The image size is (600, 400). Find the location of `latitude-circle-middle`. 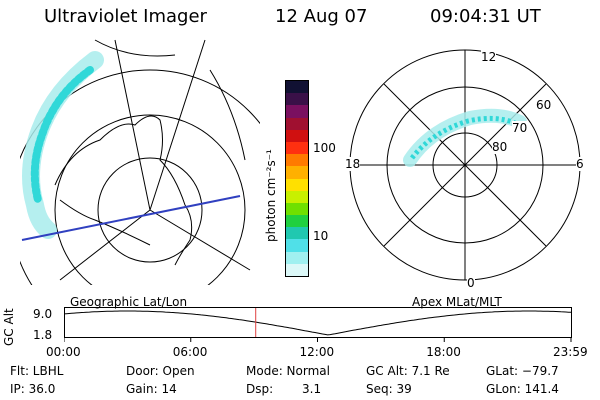

latitude-circle-middle is located at coordinates (150, 199).